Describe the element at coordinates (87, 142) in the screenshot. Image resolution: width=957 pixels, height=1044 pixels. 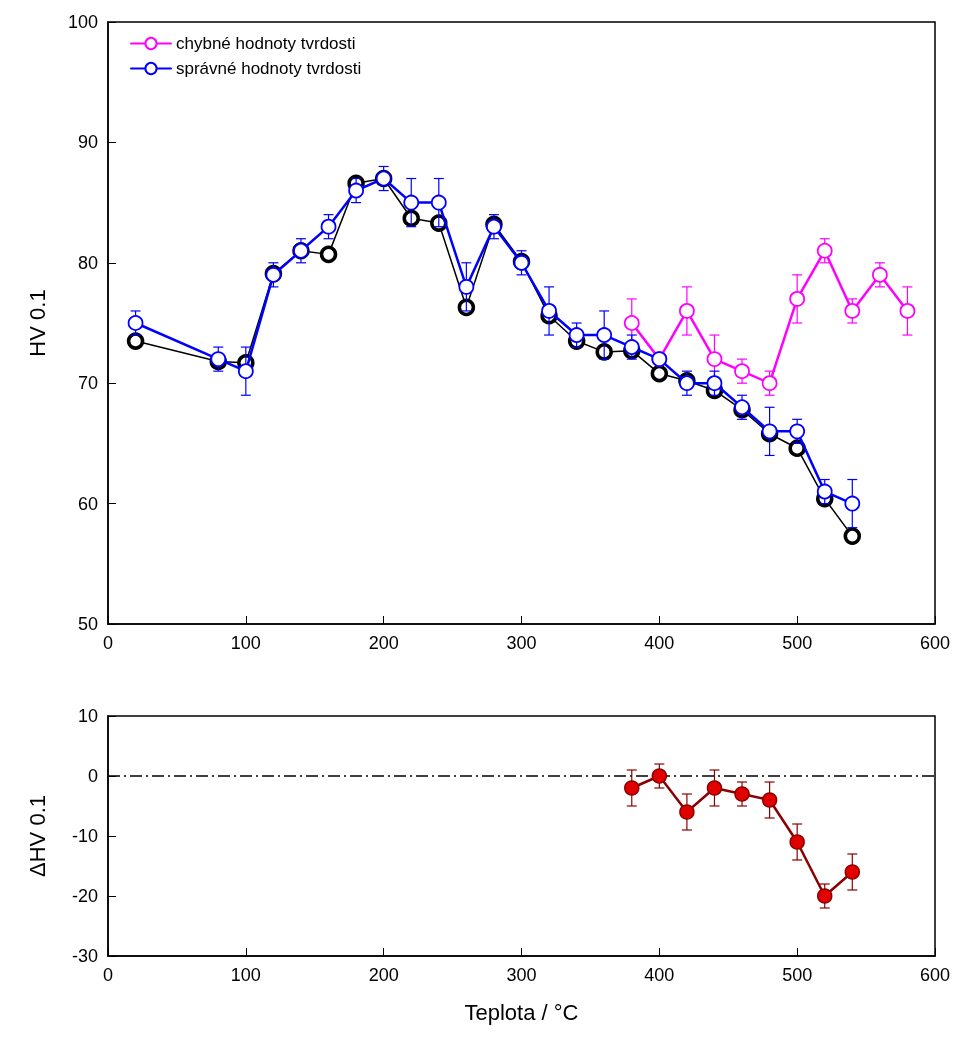
I see `y-tick-label: 90` at that location.